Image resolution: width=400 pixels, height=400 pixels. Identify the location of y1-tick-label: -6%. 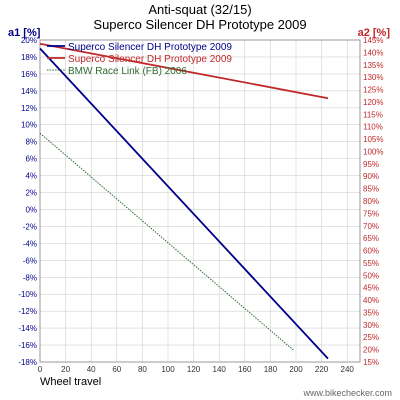
(30, 260).